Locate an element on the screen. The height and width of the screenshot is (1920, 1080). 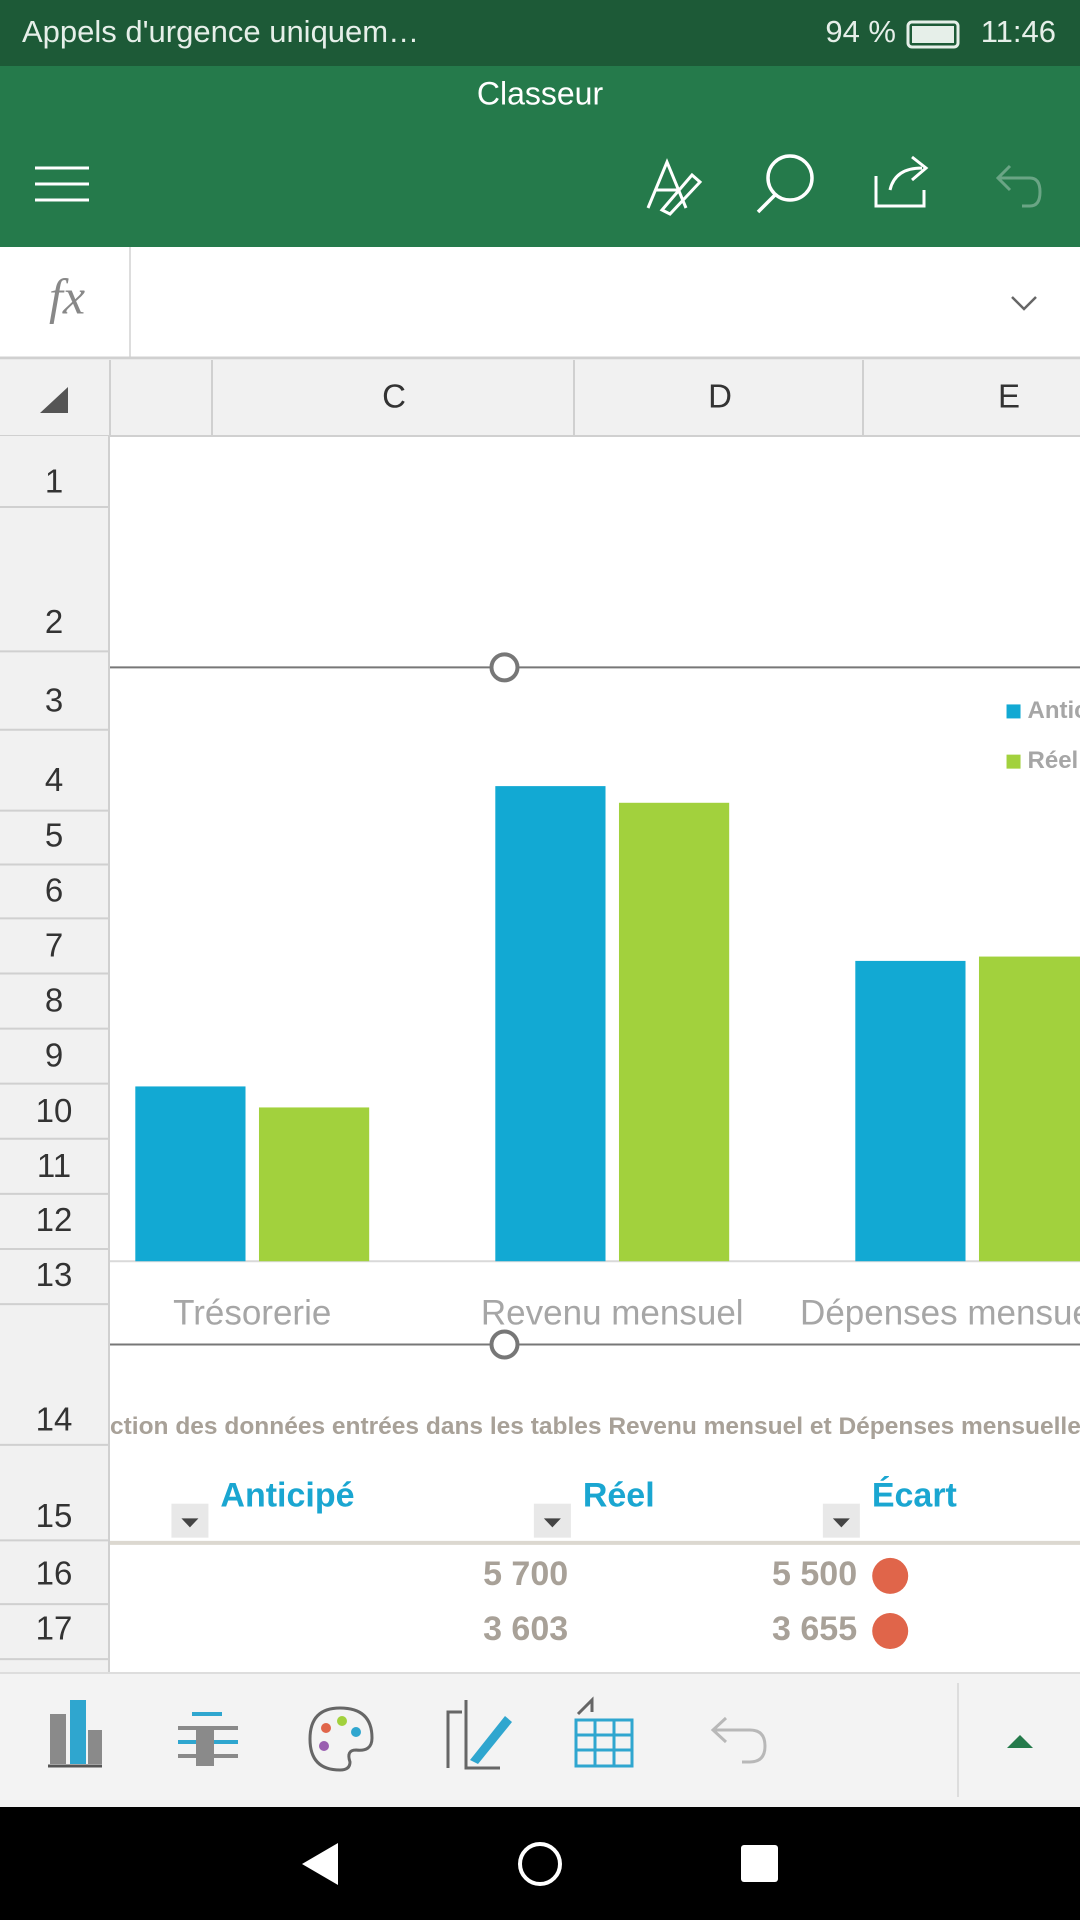
row-number: 2 is located at coordinates (54, 621).